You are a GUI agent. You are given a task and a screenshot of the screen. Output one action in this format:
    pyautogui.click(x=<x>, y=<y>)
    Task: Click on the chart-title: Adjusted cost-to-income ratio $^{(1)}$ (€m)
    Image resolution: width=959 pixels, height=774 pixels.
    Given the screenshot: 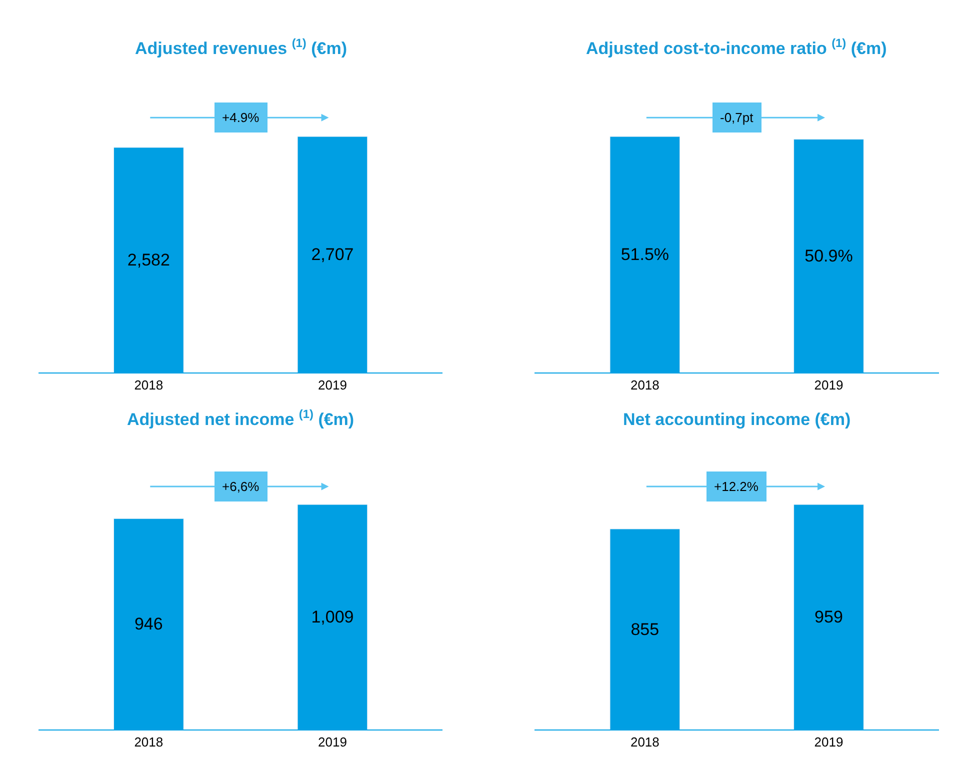 What is the action you would take?
    pyautogui.click(x=736, y=47)
    